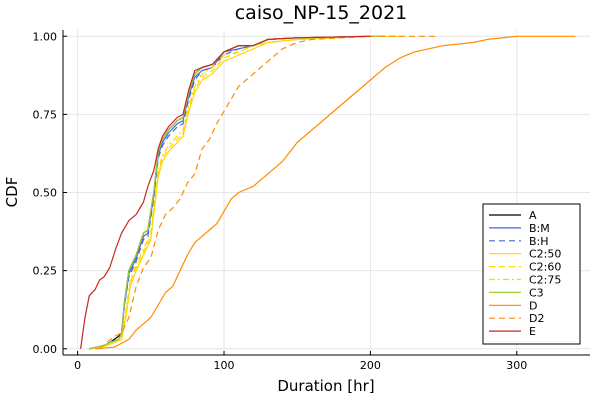  What do you see at coordinates (533, 305) in the screenshot?
I see `legend-label-d: D` at bounding box center [533, 305].